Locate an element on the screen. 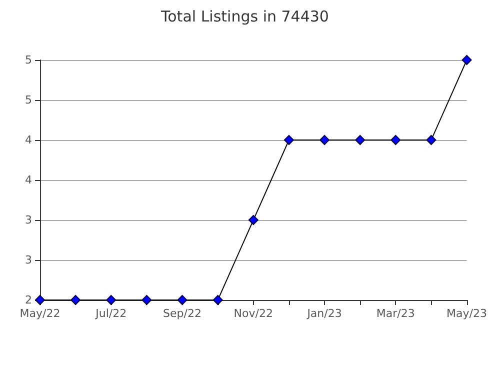  x-tick-label: Mar/23 is located at coordinates (395, 313).